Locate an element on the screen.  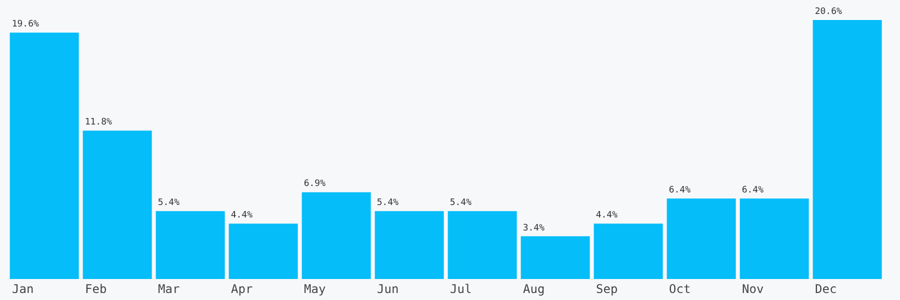
data-label: 19.6% is located at coordinates (26, 25).